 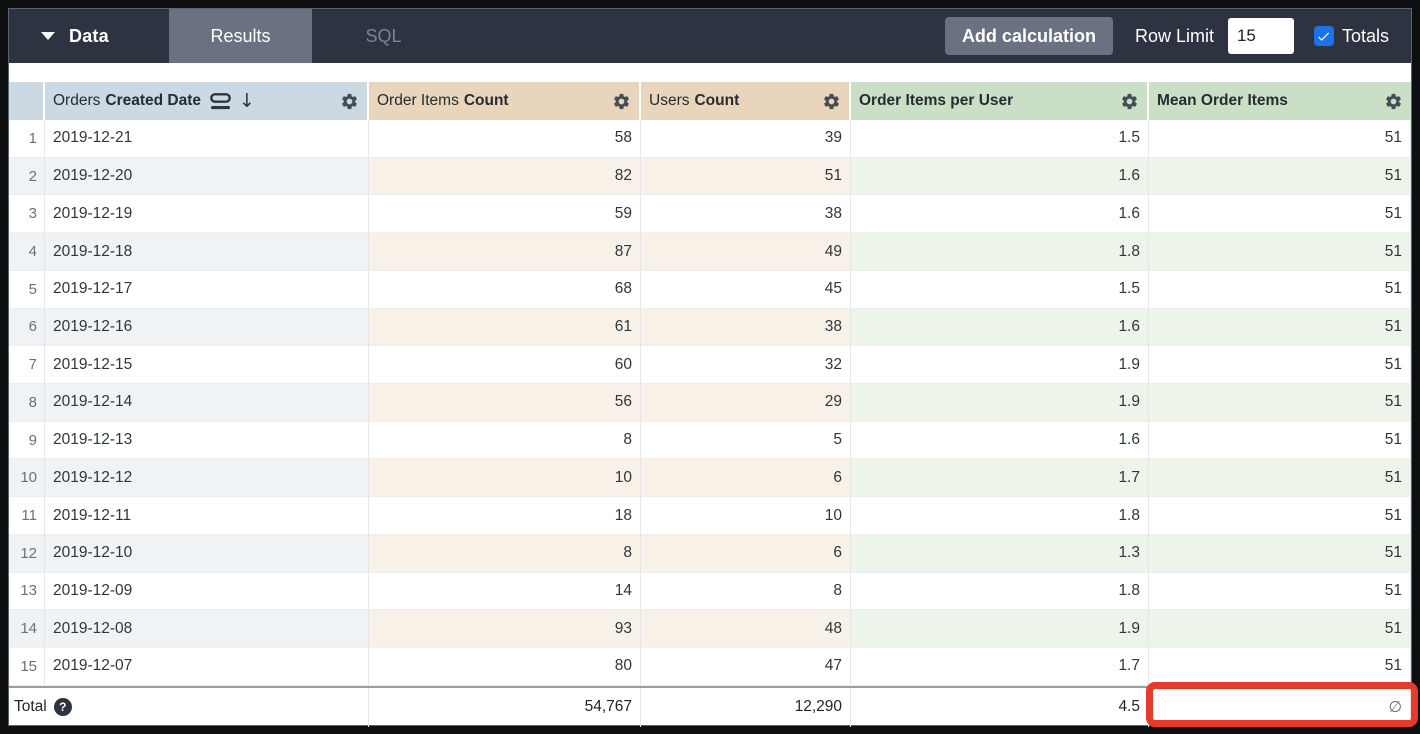 What do you see at coordinates (505, 591) in the screenshot?
I see `cell-order-items-count: 14` at bounding box center [505, 591].